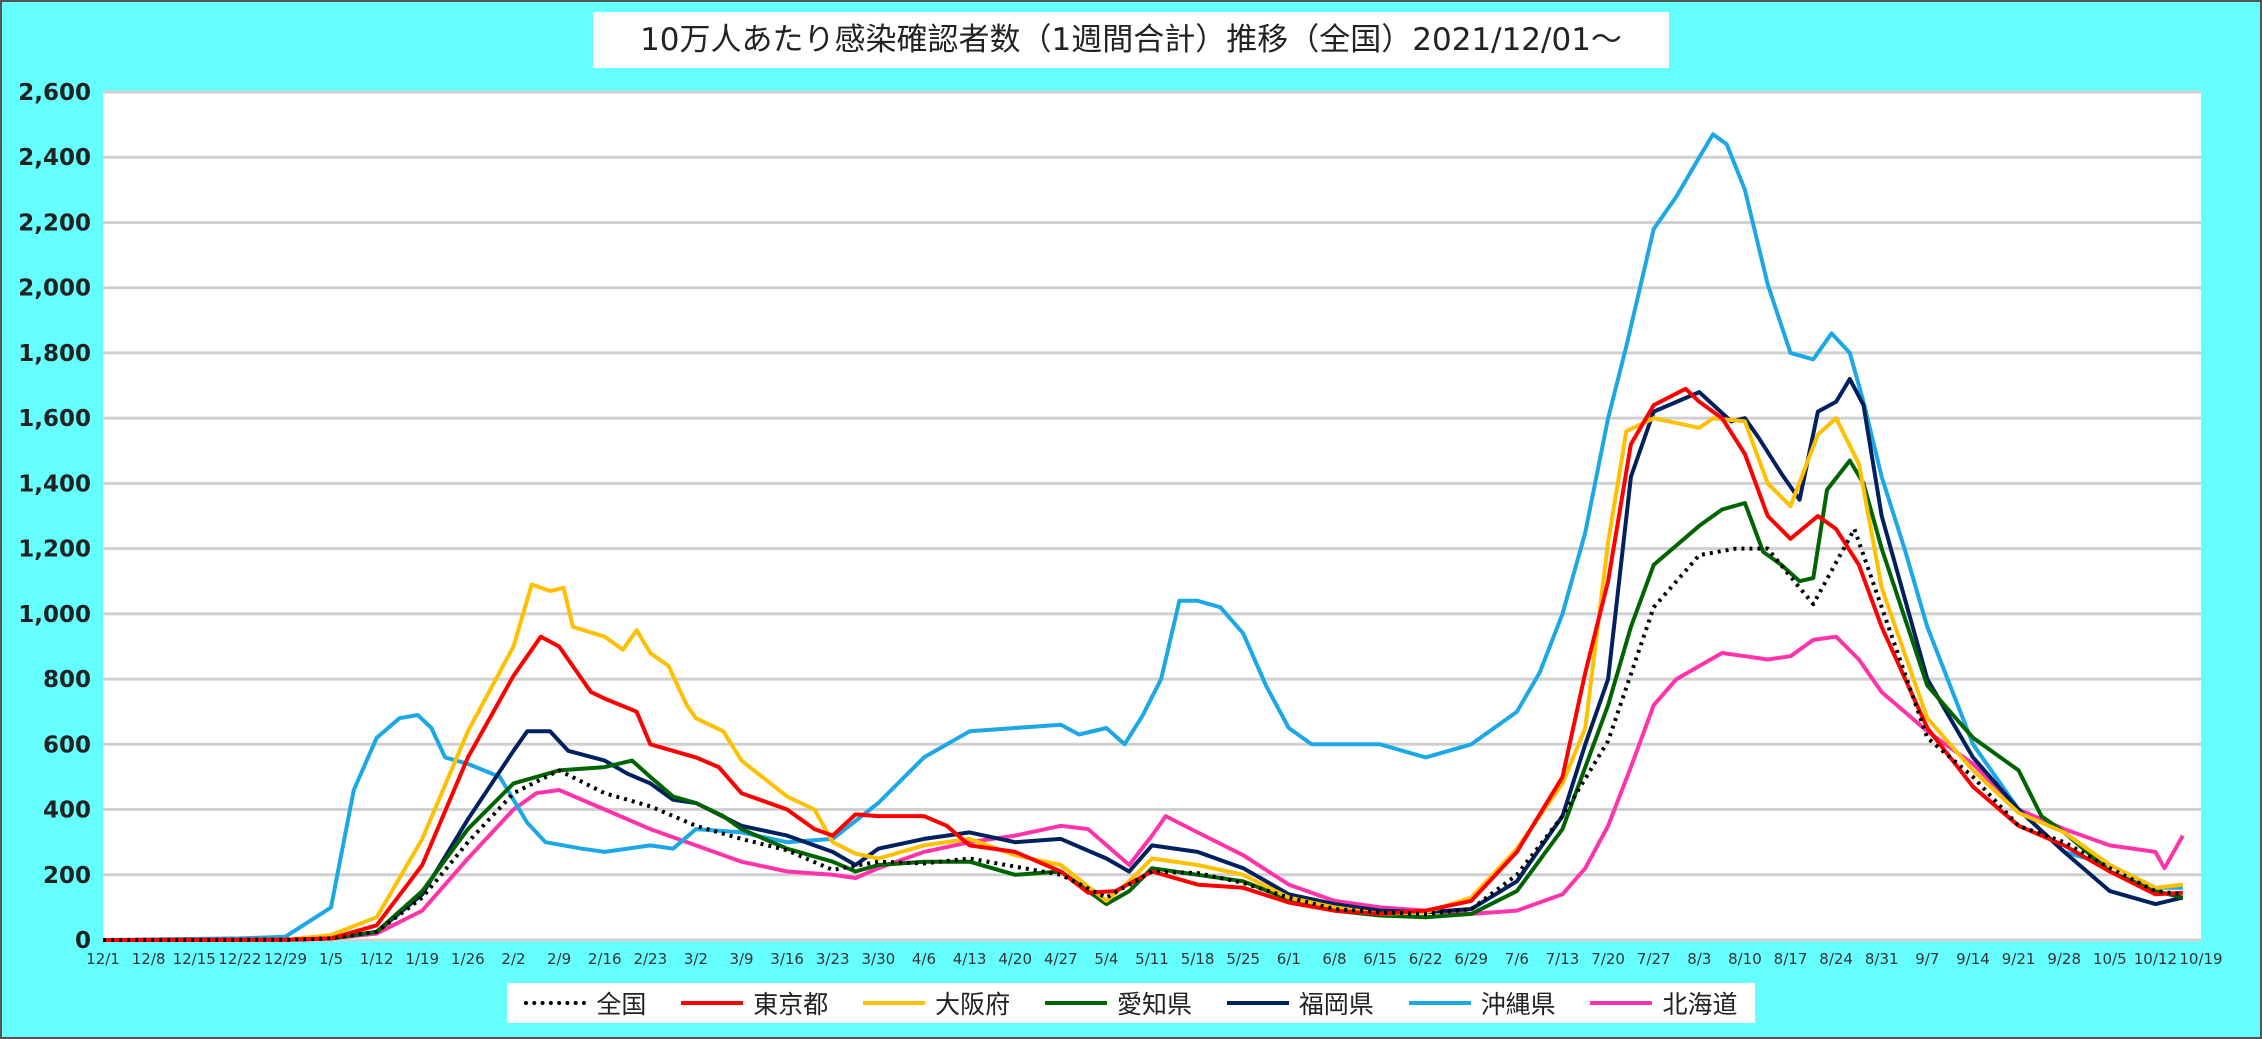 Image resolution: width=2262 pixels, height=1039 pixels. I want to click on y-tick-label: 400, so click(67, 811).